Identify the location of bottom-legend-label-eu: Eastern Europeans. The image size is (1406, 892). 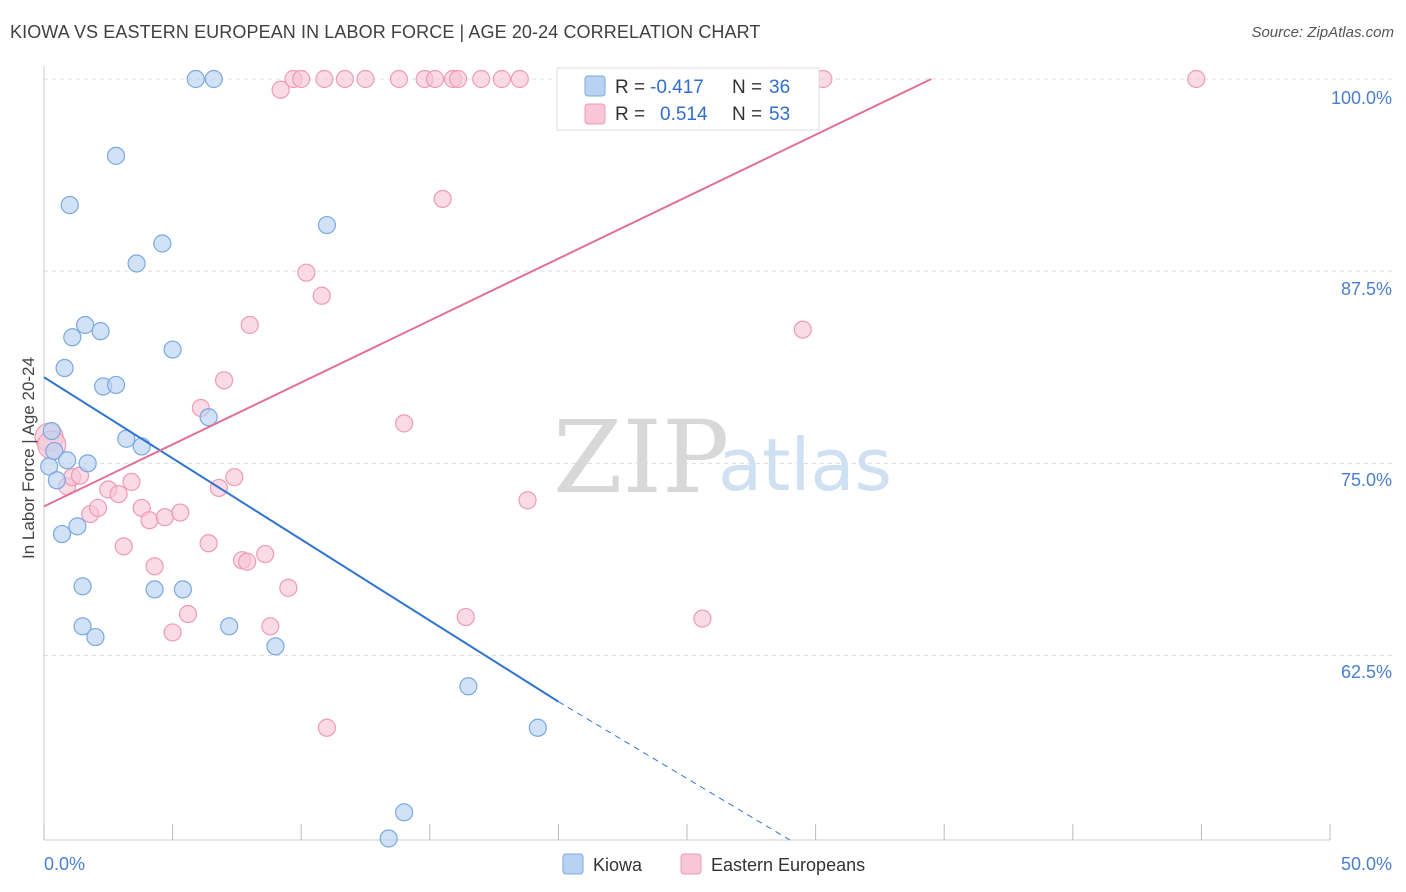
(788, 865).